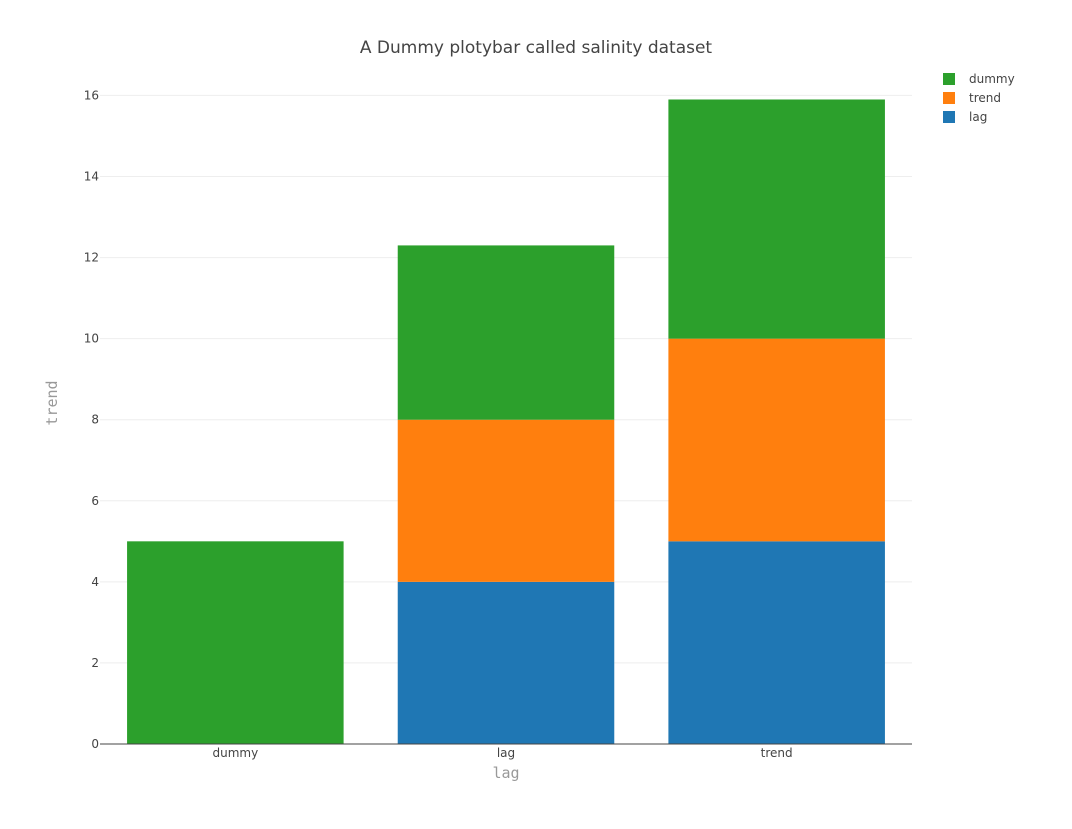  Describe the element at coordinates (776, 440) in the screenshot. I see `bar-trend-trend` at that location.